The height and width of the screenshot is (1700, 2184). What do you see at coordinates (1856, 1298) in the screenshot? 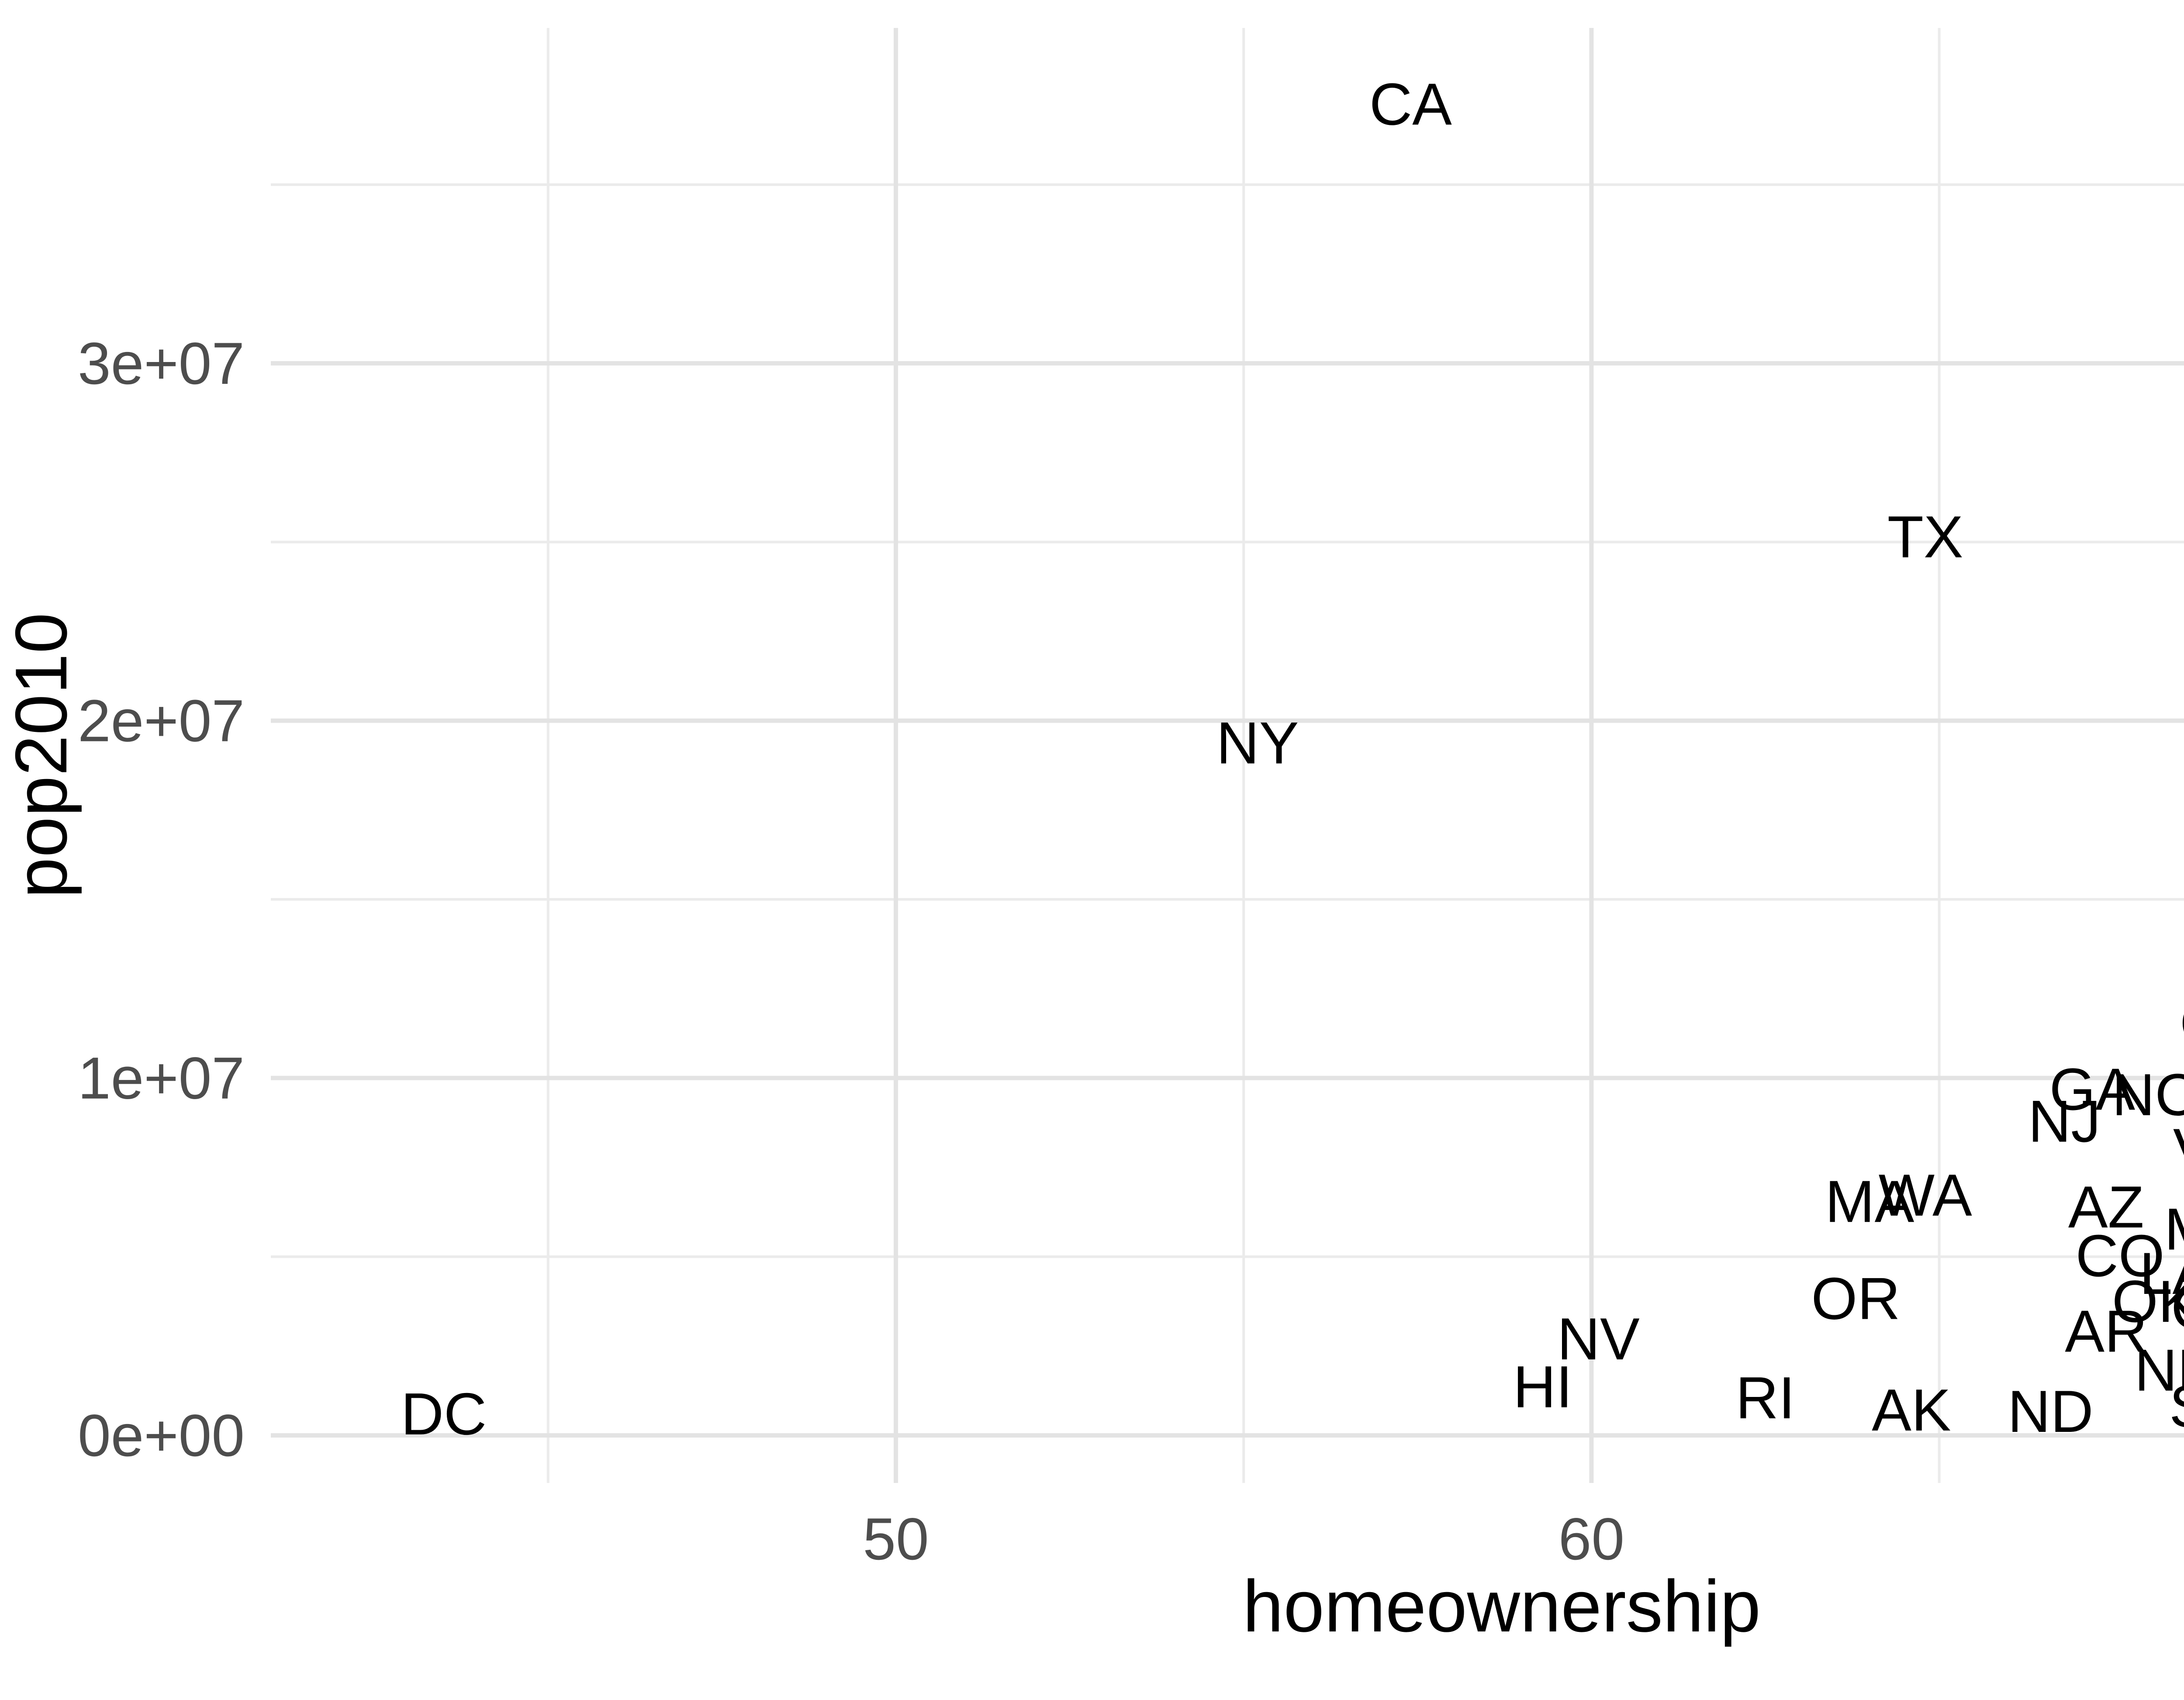
I see `state-label-OR: OR` at bounding box center [1856, 1298].